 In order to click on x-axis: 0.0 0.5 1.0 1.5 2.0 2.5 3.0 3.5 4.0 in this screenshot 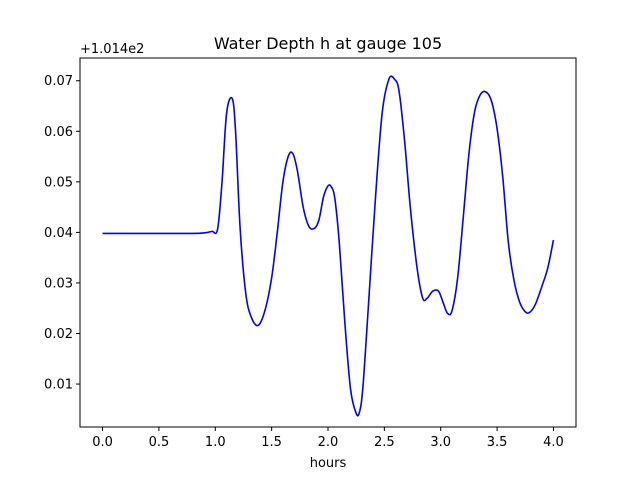, I will do `click(328, 438)`.